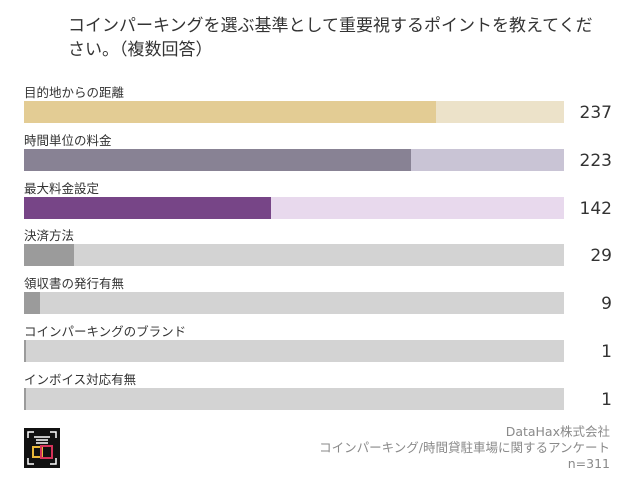  I want to click on footer-company: DataHax株式会社, so click(557, 431).